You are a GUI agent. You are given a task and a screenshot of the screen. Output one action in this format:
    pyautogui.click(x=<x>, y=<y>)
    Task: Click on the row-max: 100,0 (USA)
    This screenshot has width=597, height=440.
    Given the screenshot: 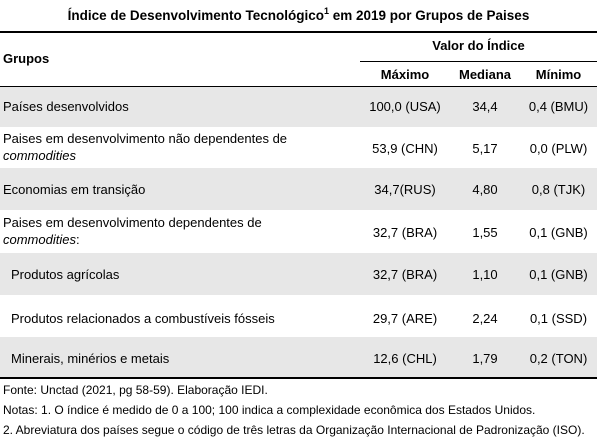 What is the action you would take?
    pyautogui.click(x=405, y=106)
    